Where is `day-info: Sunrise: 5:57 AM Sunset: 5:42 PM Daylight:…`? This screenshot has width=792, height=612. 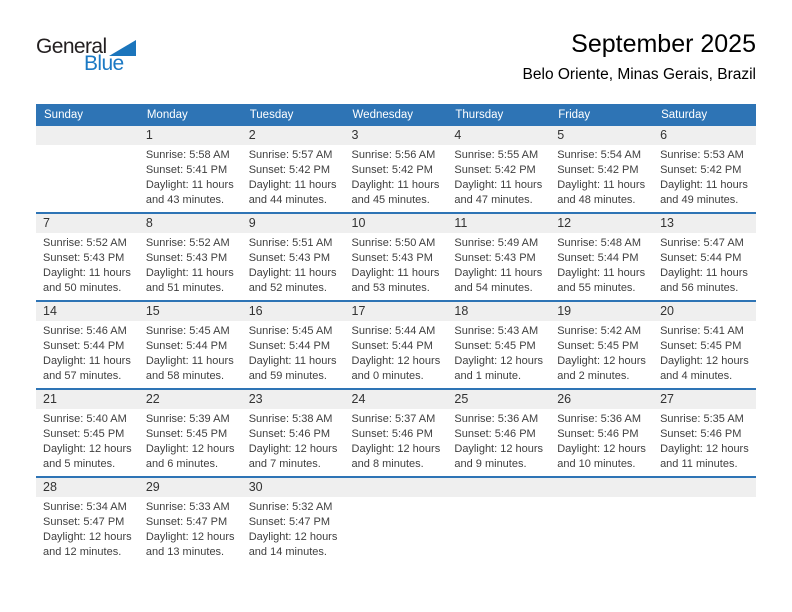
day-info: Sunrise: 5:57 AM Sunset: 5:42 PM Daylight:… is located at coordinates (293, 176).